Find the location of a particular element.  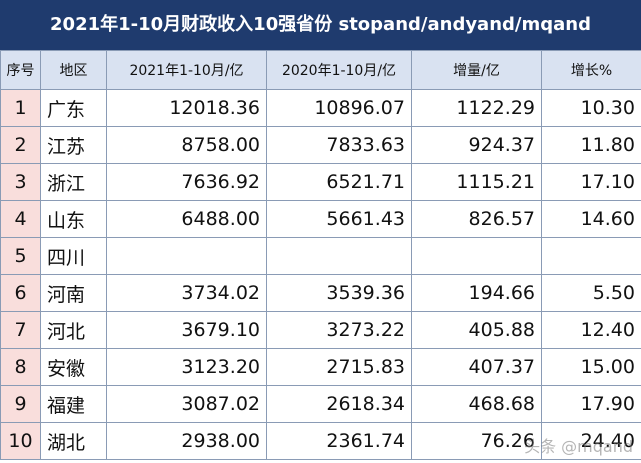

value-cell: 6488.00 is located at coordinates (186, 219).